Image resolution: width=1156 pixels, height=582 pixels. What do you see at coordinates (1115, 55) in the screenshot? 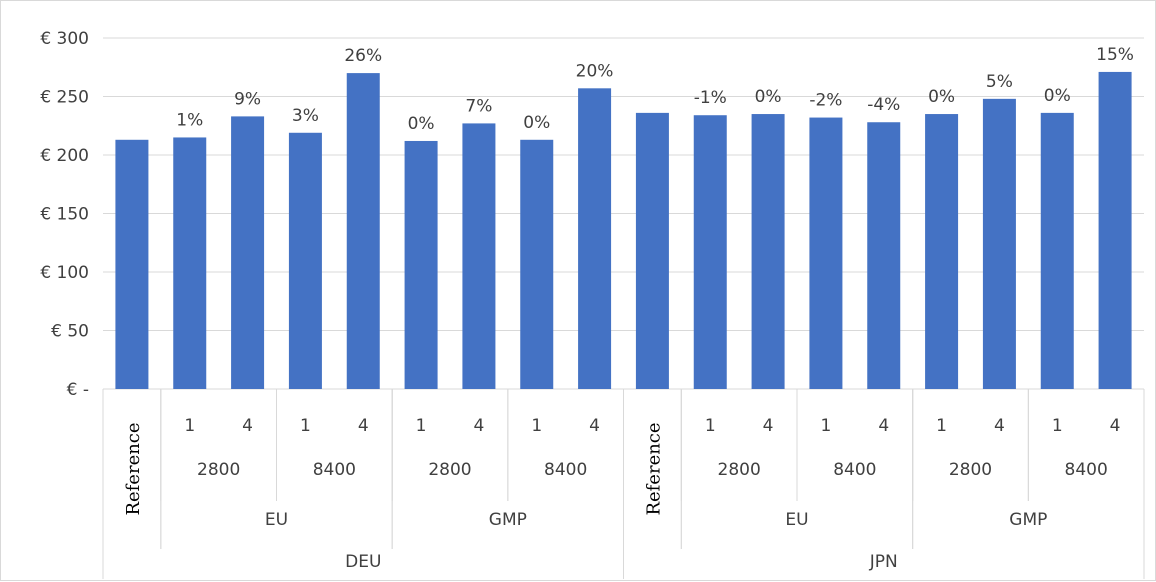
I see `data-label: 15%` at bounding box center [1115, 55].